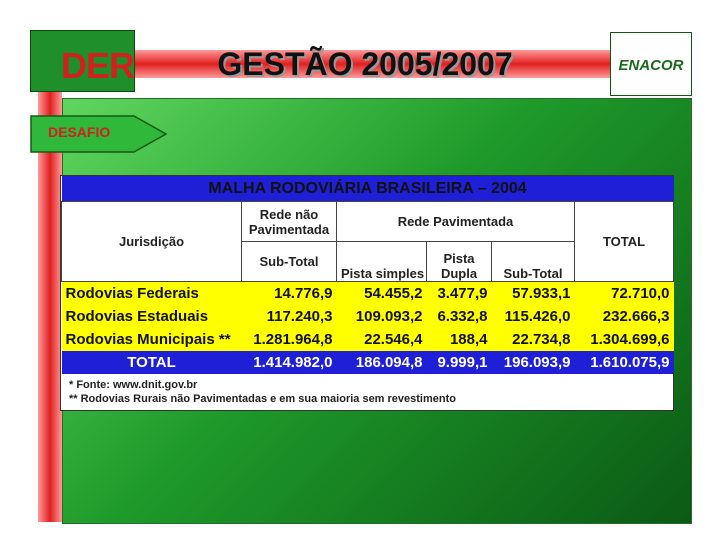 The width and height of the screenshot is (720, 540). I want to click on logo-text: ENACOR, so click(651, 65).